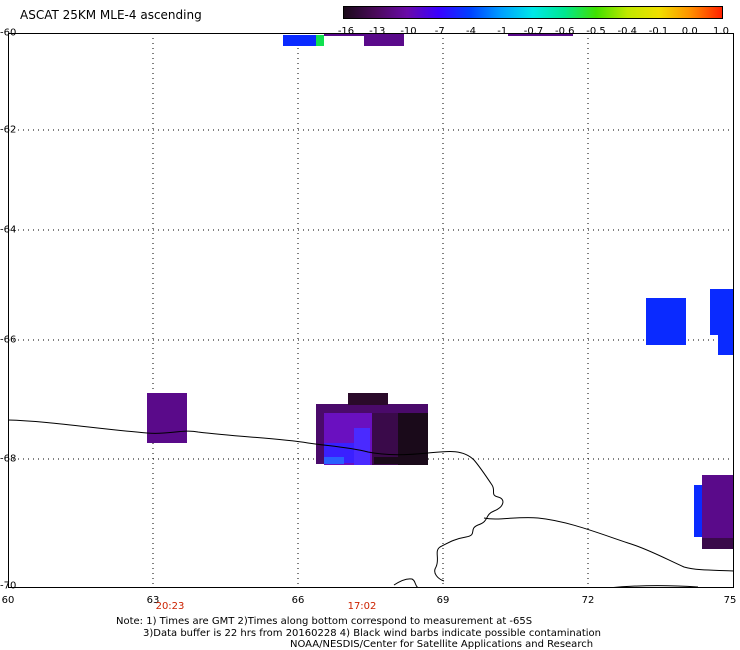 The image size is (740, 650). What do you see at coordinates (372, 429) in the screenshot?
I see `swath-center-cluster` at bounding box center [372, 429].